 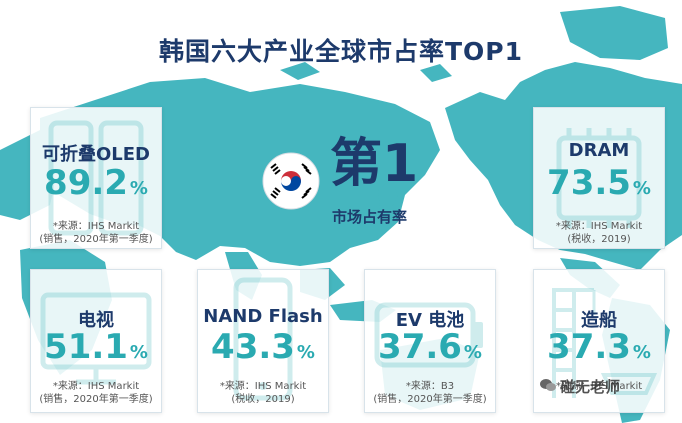 I want to click on smartphone-icon, so click(x=263, y=339).